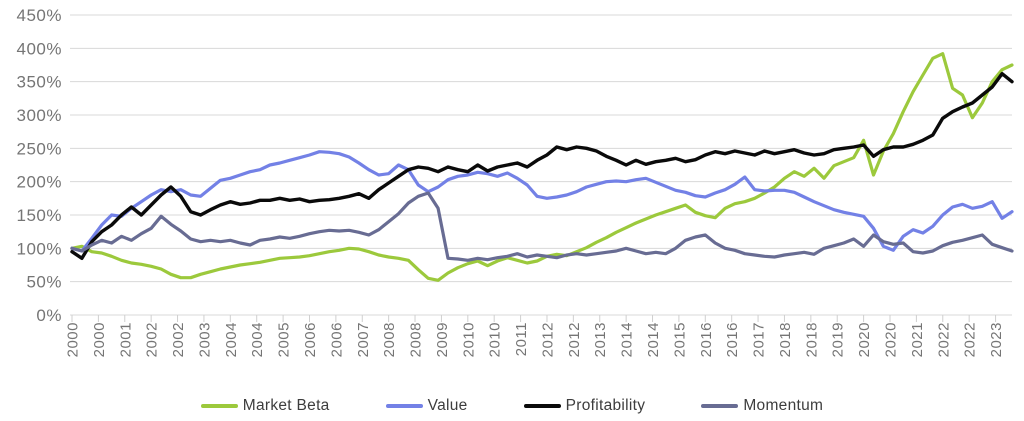  I want to click on x-axis-tick-label: 2019, so click(838, 339).